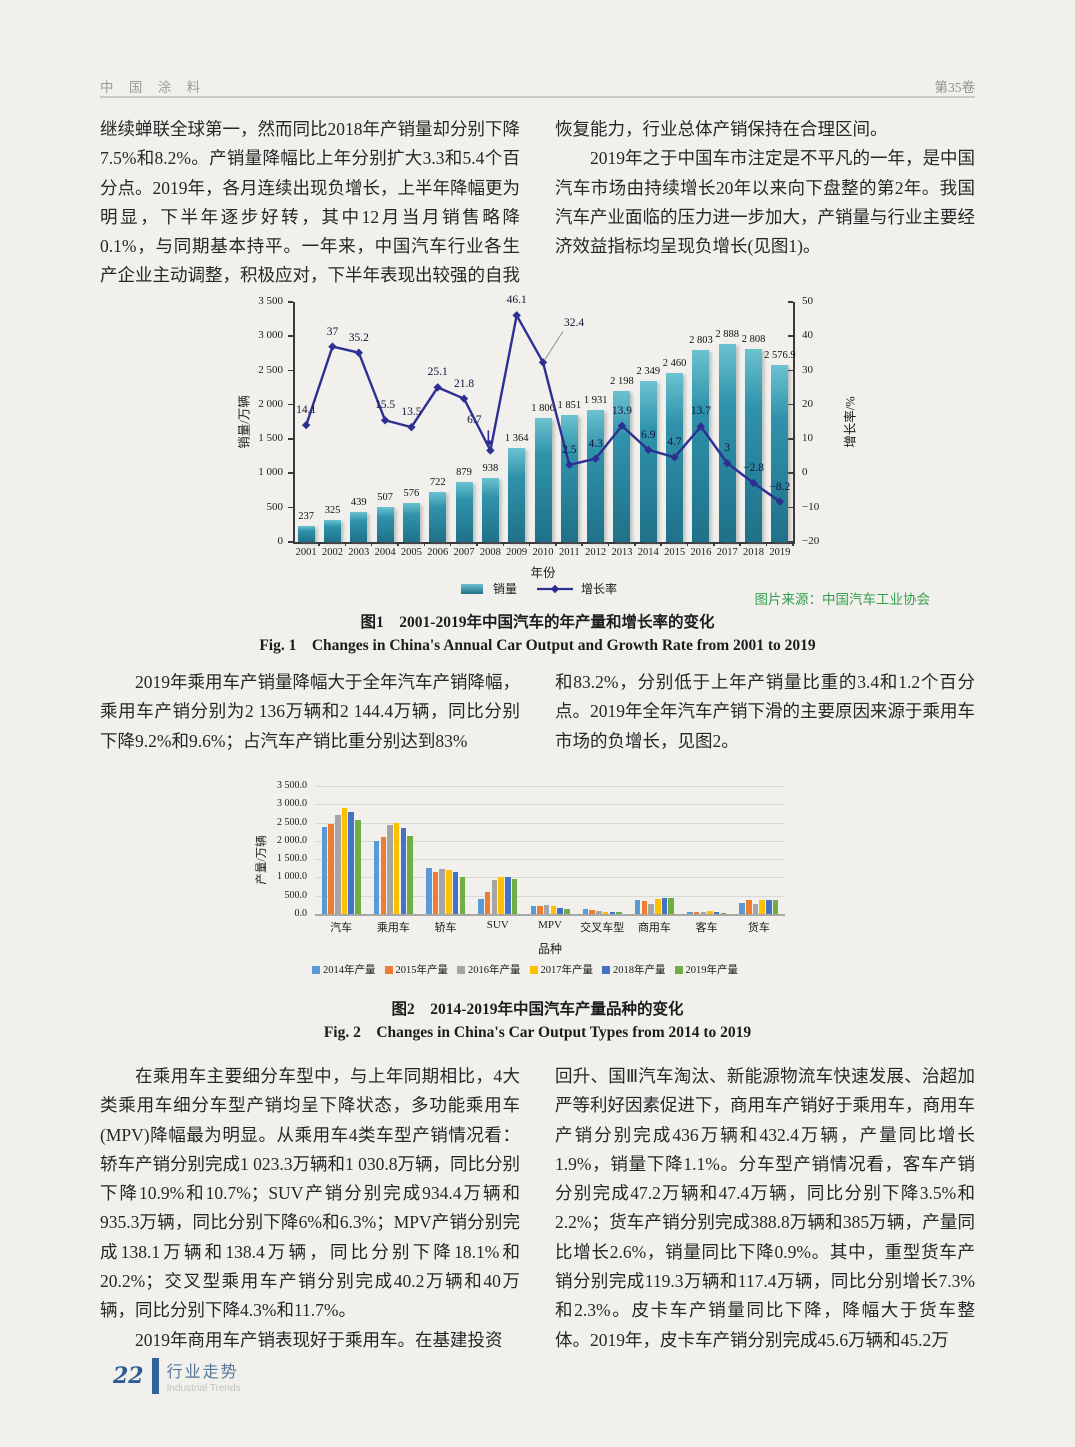  Describe the element at coordinates (648, 552) in the screenshot. I see `fig1-xtick: 2014` at that location.